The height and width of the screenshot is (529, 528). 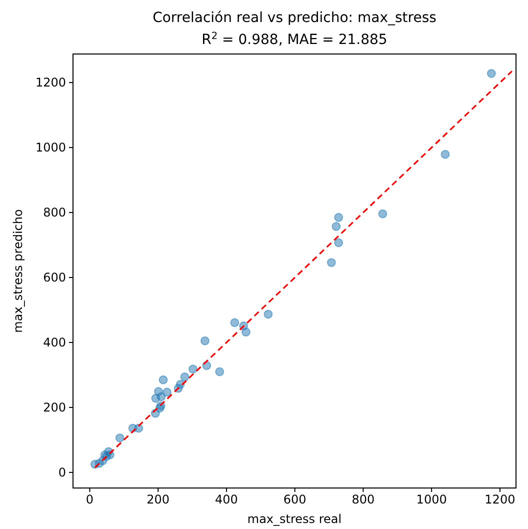 I want to click on y-tick-label: 0, so click(x=62, y=472).